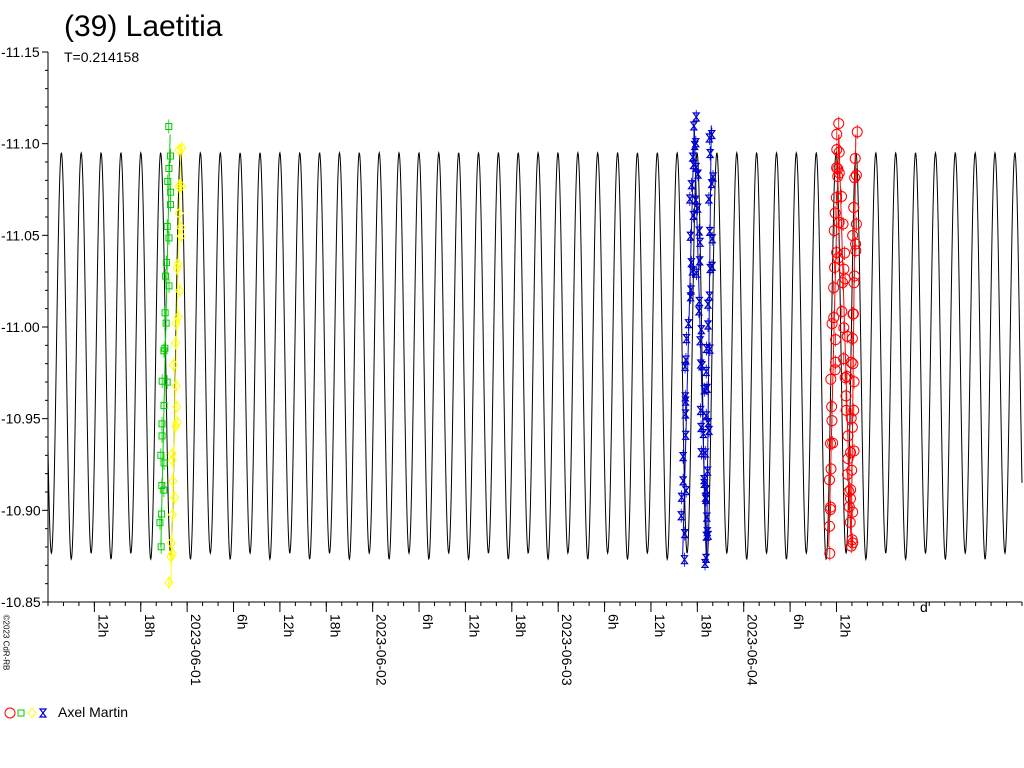  I want to click on legend-observer-label: Axel Martin, so click(93, 712).